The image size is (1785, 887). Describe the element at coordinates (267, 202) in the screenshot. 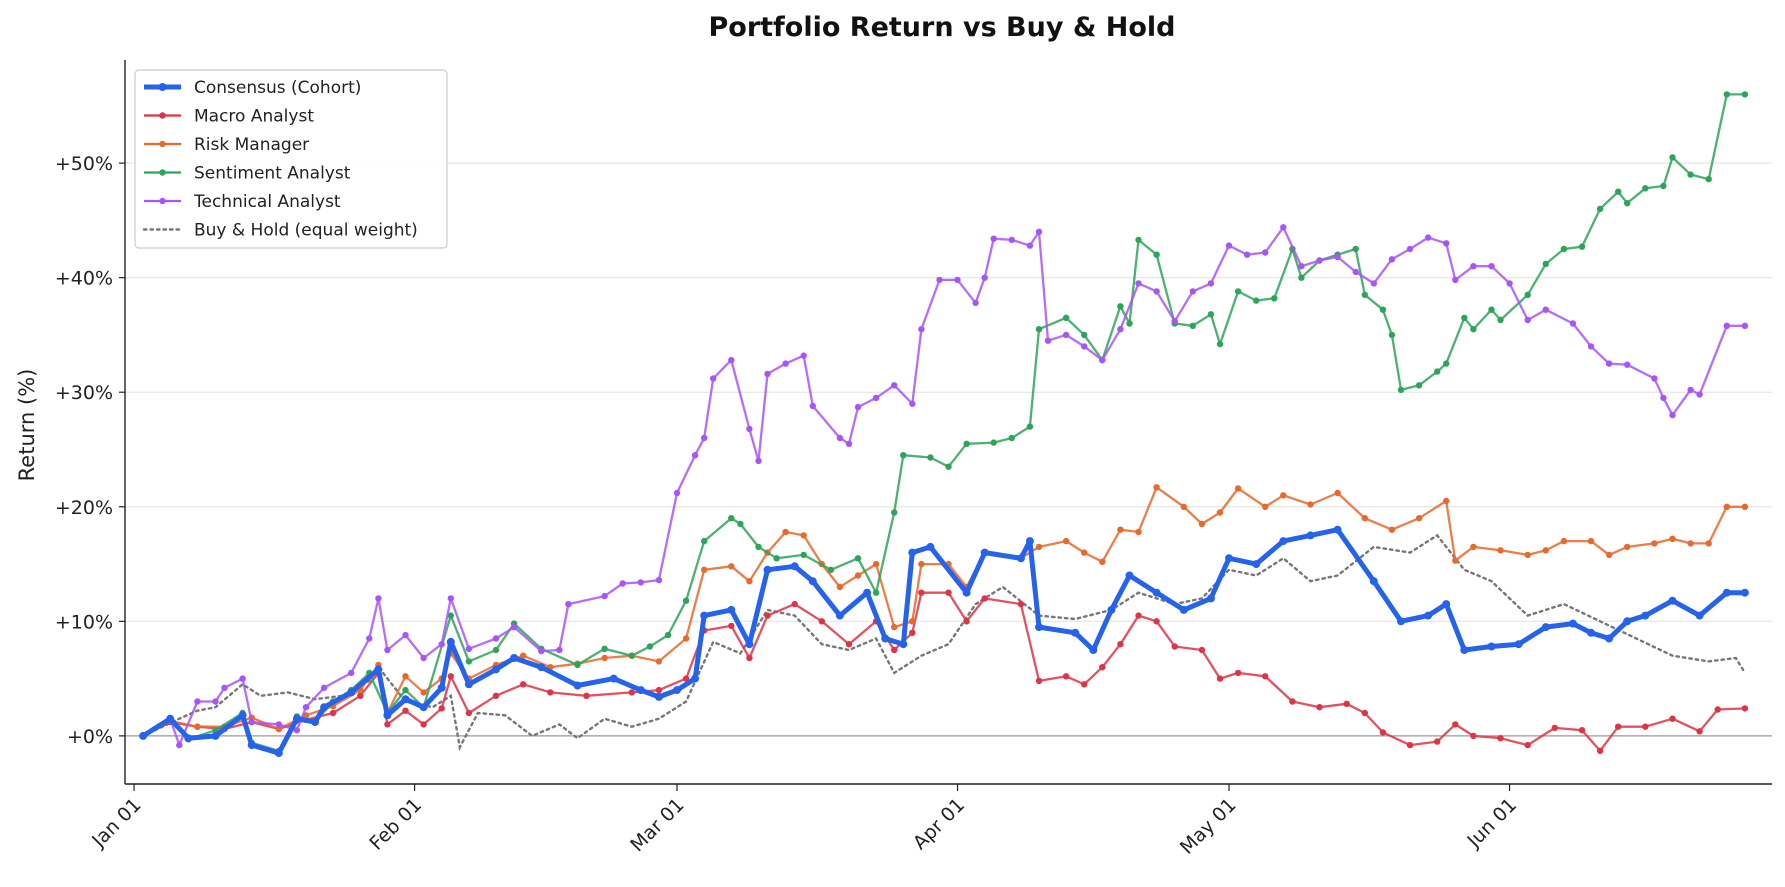

I see `legend-label: Technical Analyst` at that location.